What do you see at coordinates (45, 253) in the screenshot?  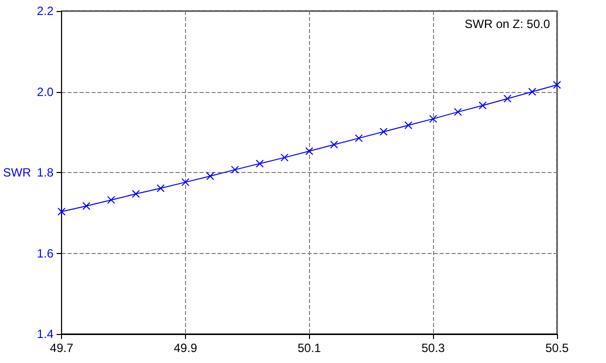 I see `y-tick-label: 1.6` at bounding box center [45, 253].